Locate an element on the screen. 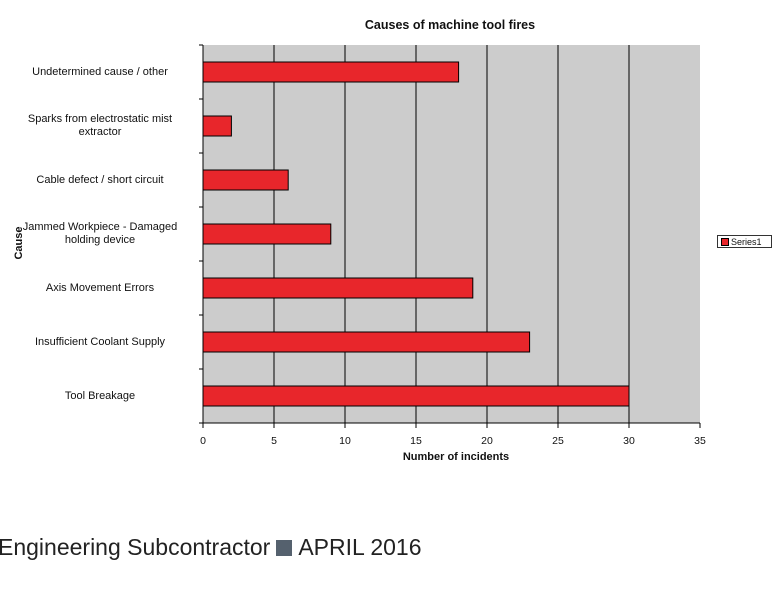 Image resolution: width=779 pixels, height=596 pixels. x-tick-label: 20 is located at coordinates (487, 441).